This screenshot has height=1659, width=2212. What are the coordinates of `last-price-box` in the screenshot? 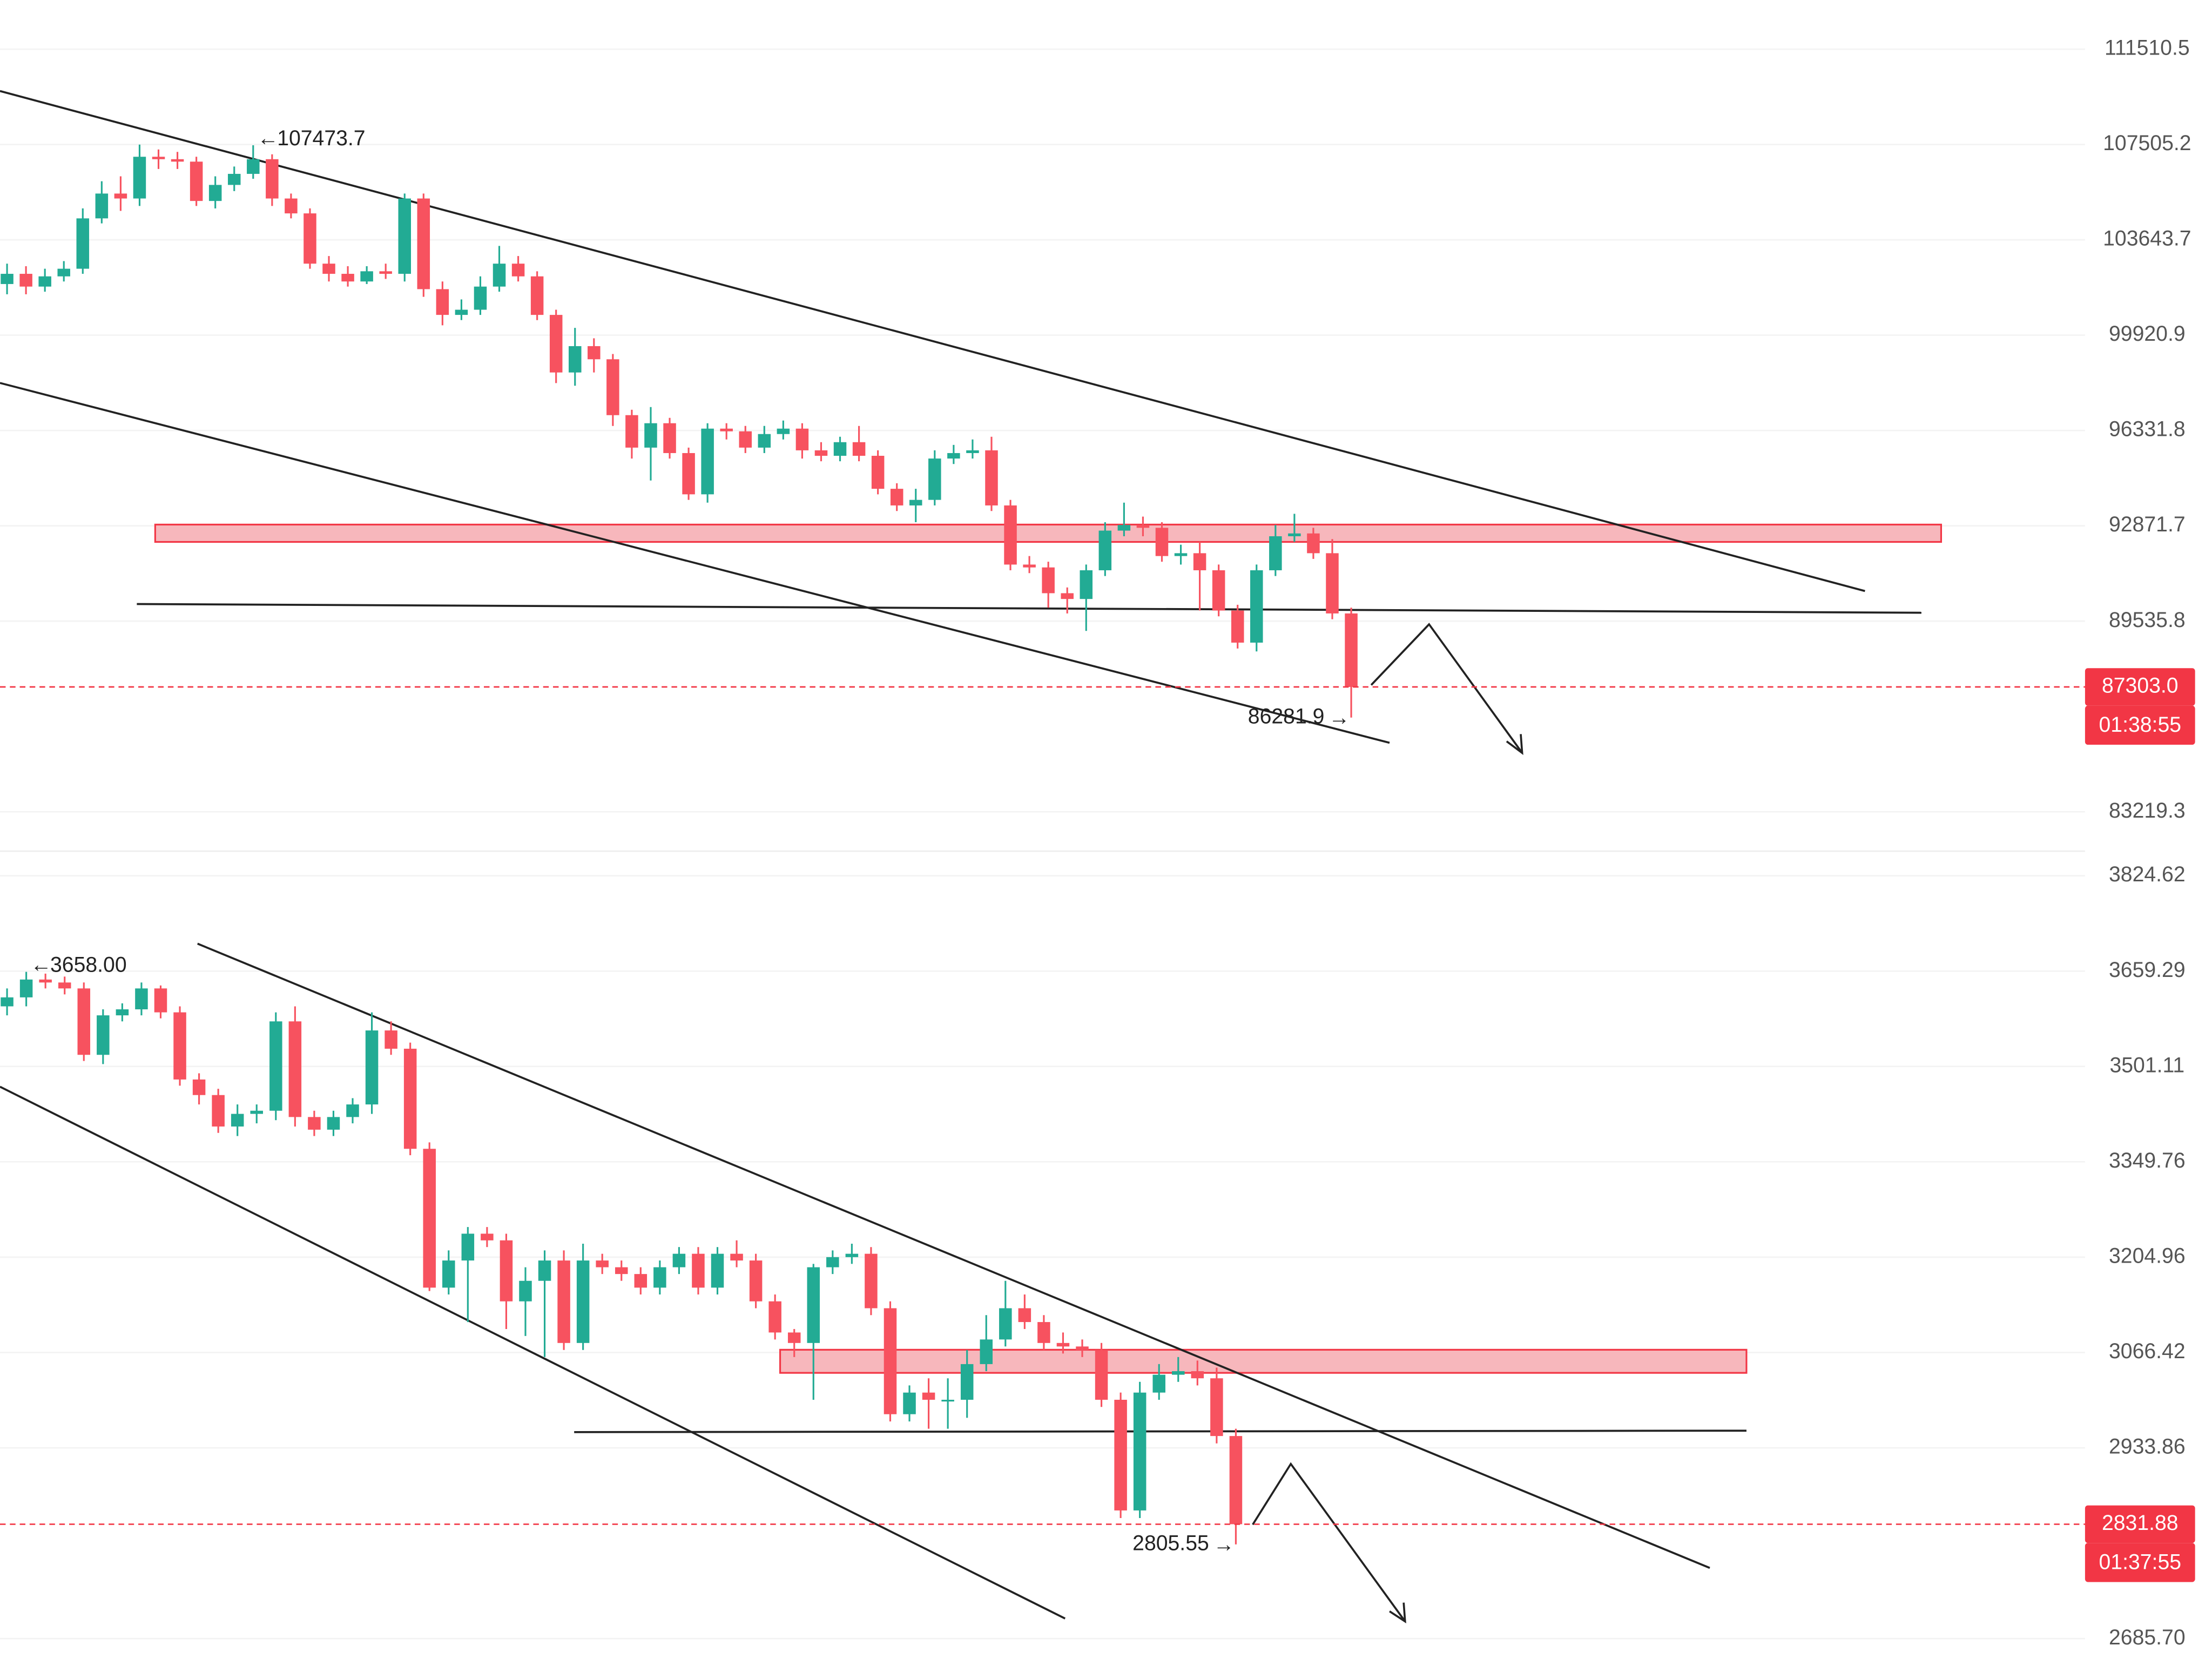 It's located at (2140, 687).